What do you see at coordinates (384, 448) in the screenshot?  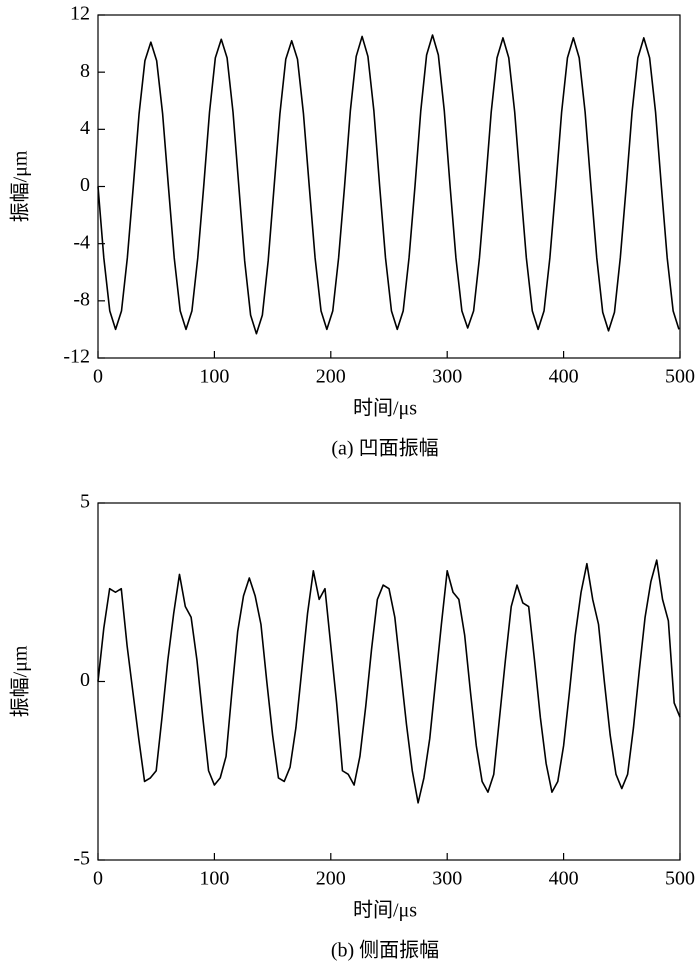 I see `caption: (a) 凹面振幅` at bounding box center [384, 448].